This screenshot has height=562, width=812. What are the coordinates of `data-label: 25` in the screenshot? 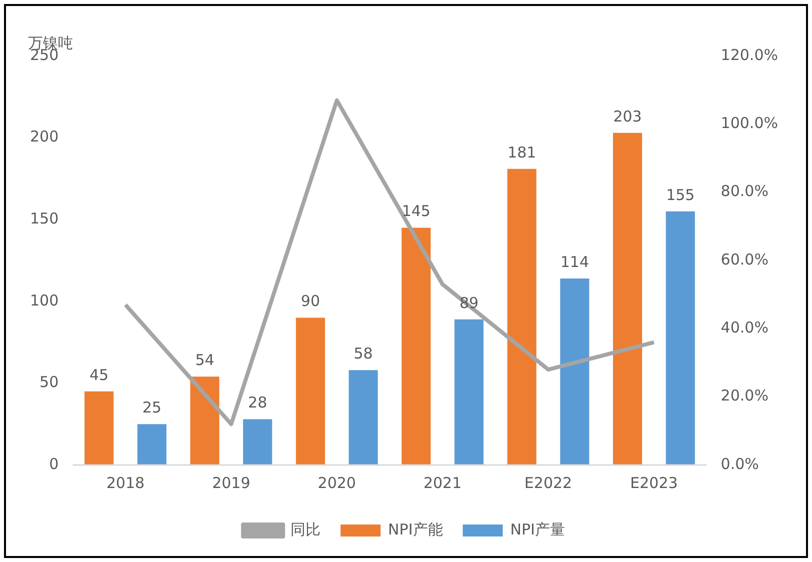 It's located at (152, 407).